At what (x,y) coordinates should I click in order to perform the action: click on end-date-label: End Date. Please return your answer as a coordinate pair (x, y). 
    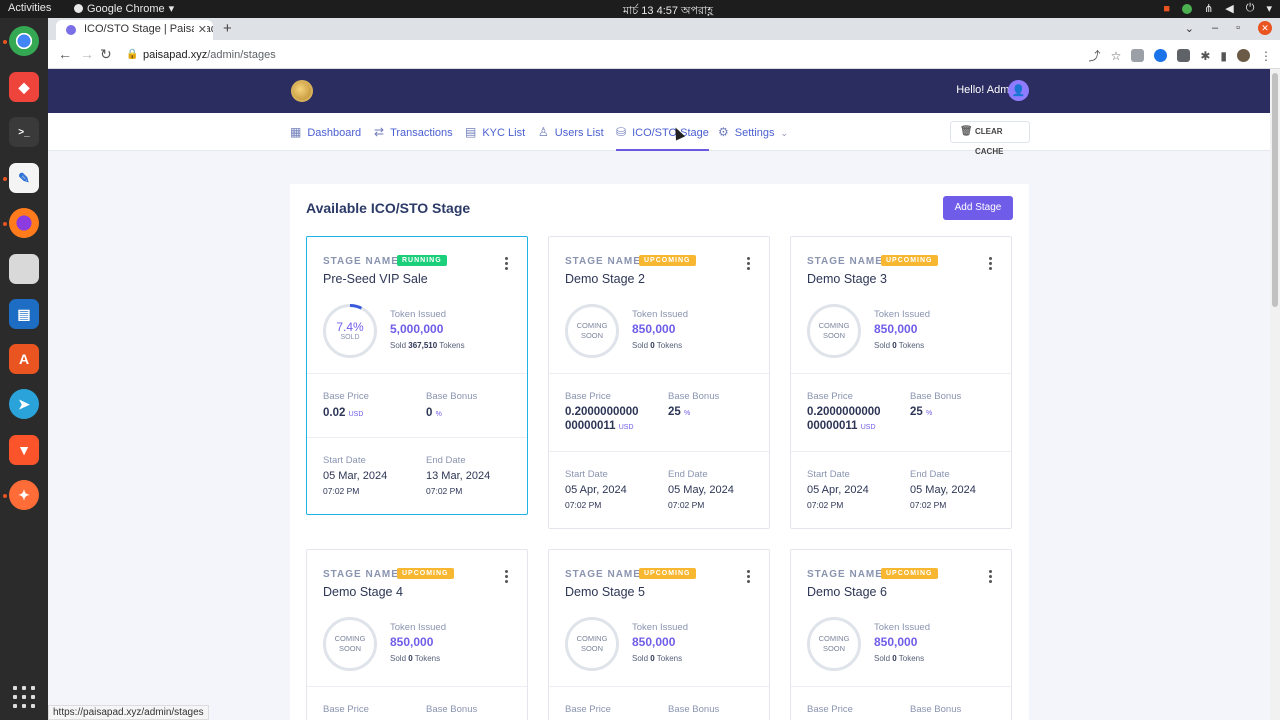
    Looking at the image, I should click on (688, 474).